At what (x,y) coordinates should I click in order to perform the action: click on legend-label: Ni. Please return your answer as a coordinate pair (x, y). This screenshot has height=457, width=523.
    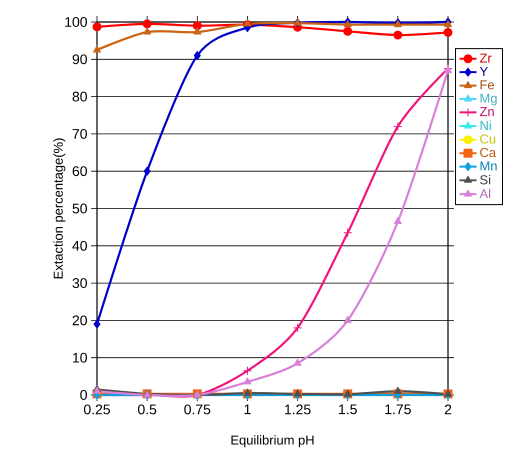
    Looking at the image, I should click on (485, 125).